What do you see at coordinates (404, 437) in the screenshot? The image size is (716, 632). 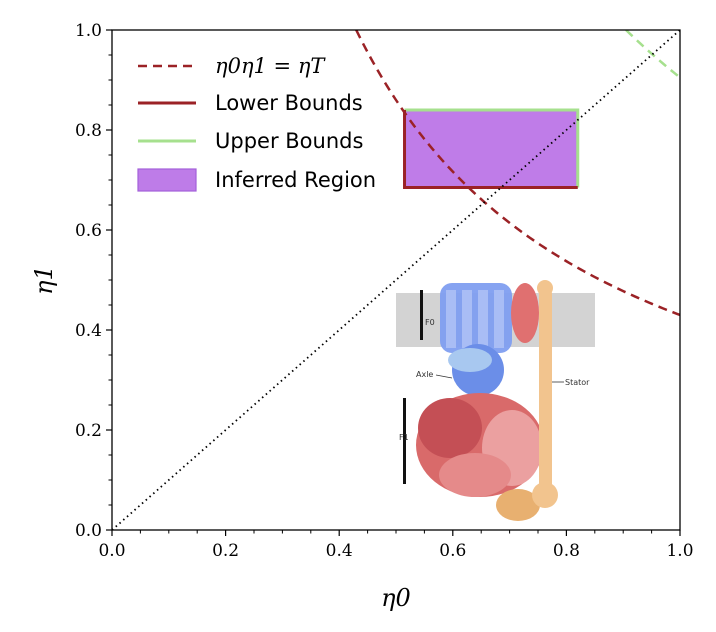 I see `inset-label-f1: F1` at bounding box center [404, 437].